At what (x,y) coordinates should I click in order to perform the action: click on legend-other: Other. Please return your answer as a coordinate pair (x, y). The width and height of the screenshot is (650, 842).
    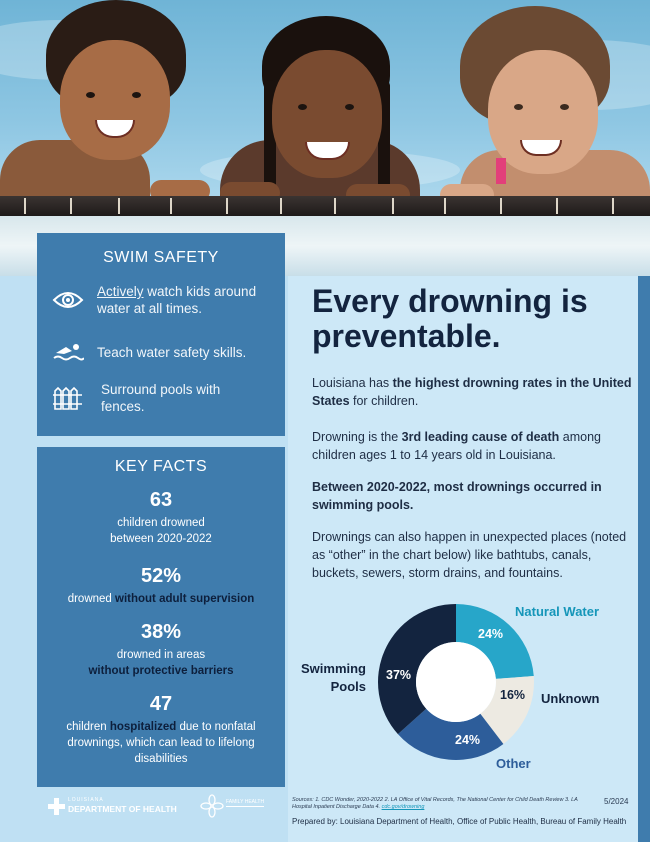
    Looking at the image, I should click on (513, 763).